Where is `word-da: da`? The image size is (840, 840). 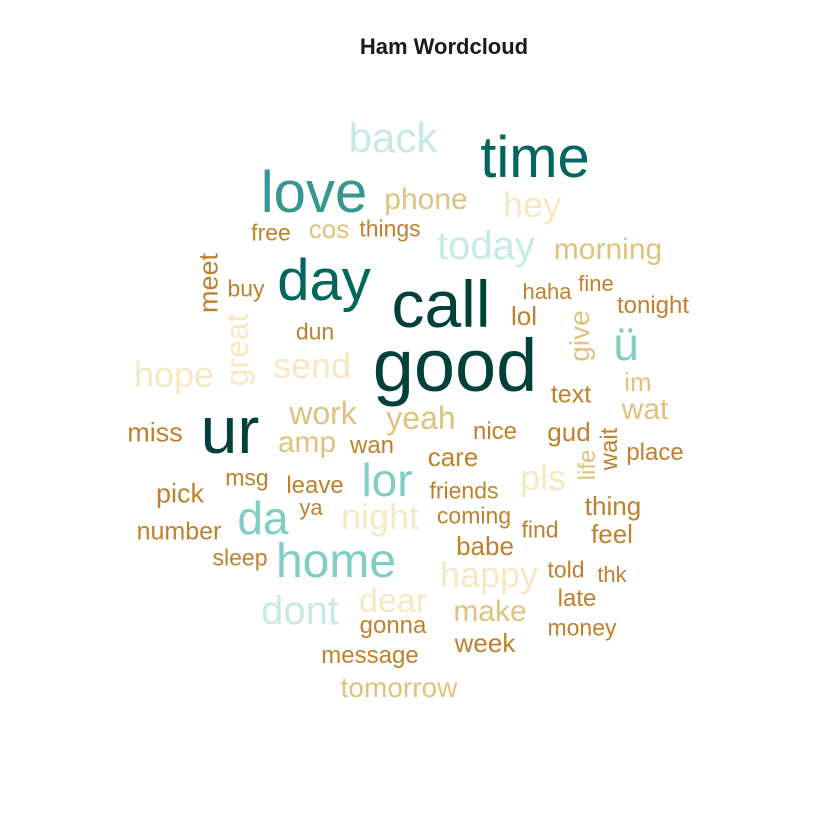
word-da: da is located at coordinates (263, 518).